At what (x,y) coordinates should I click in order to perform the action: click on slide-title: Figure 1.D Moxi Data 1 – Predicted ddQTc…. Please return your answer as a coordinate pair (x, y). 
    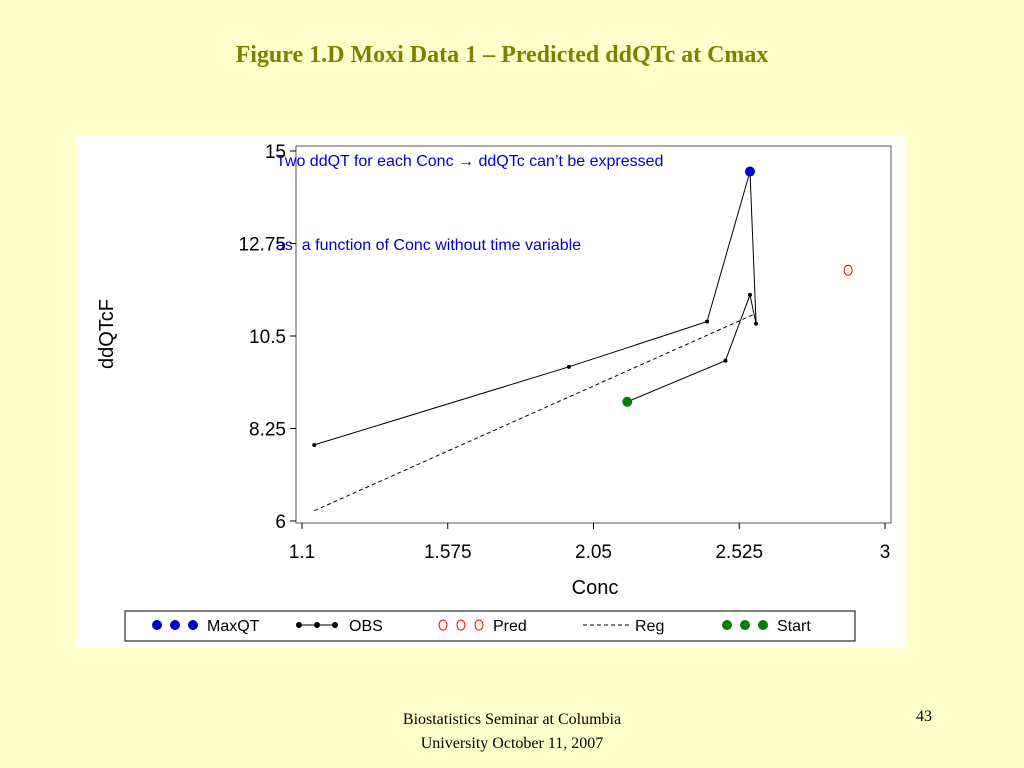
    Looking at the image, I should click on (502, 55).